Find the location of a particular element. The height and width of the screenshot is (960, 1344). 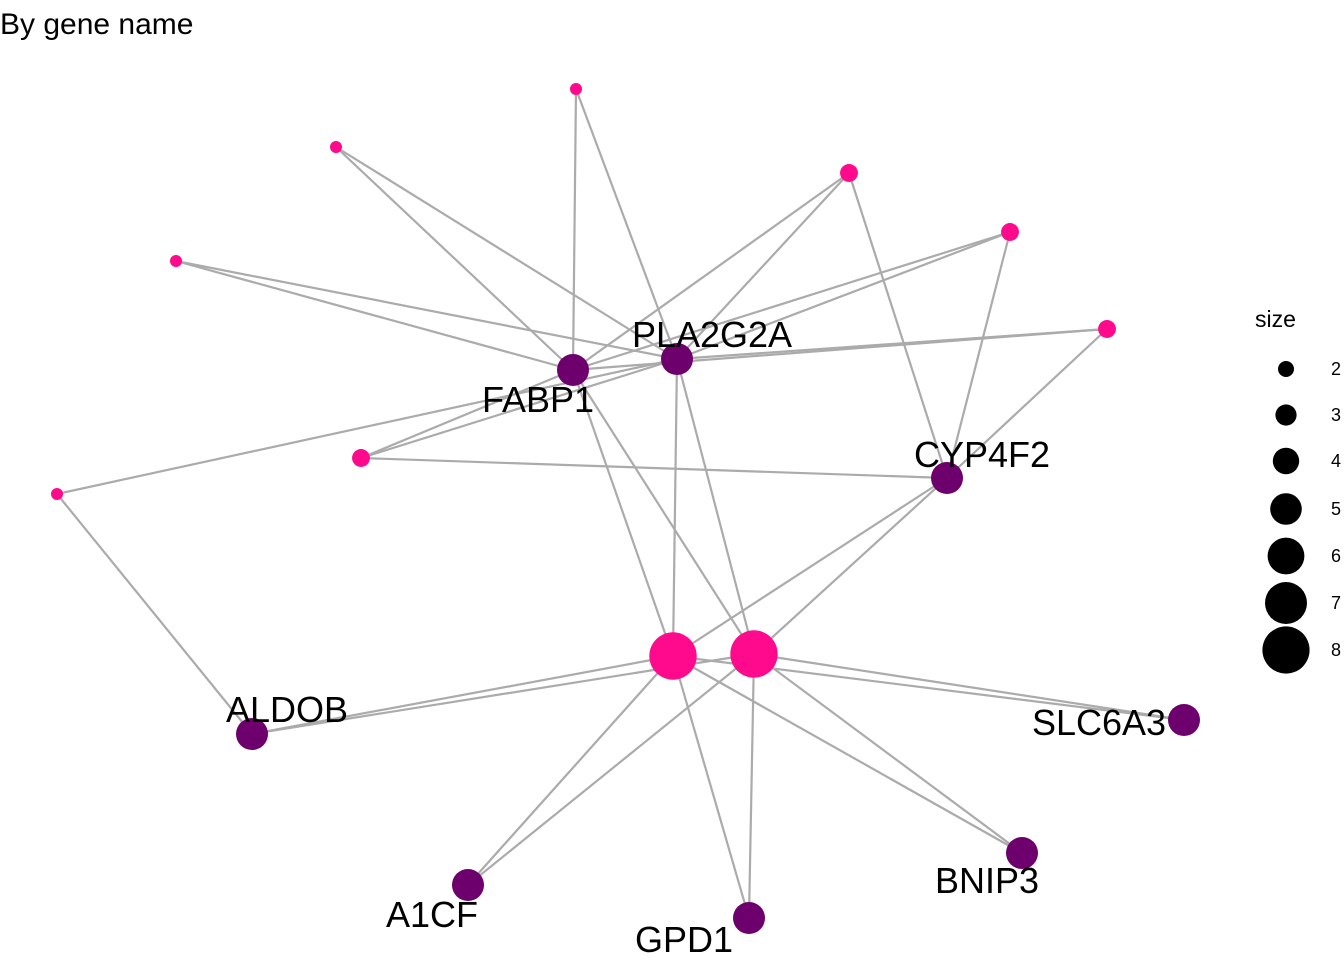

edge-c7-PLA2G2A is located at coordinates (519, 408).